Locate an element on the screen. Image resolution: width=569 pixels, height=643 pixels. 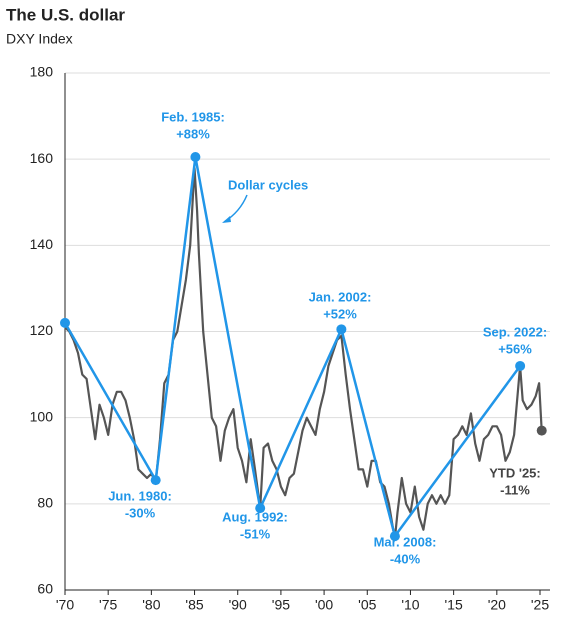
annotation: +52% is located at coordinates (340, 313).